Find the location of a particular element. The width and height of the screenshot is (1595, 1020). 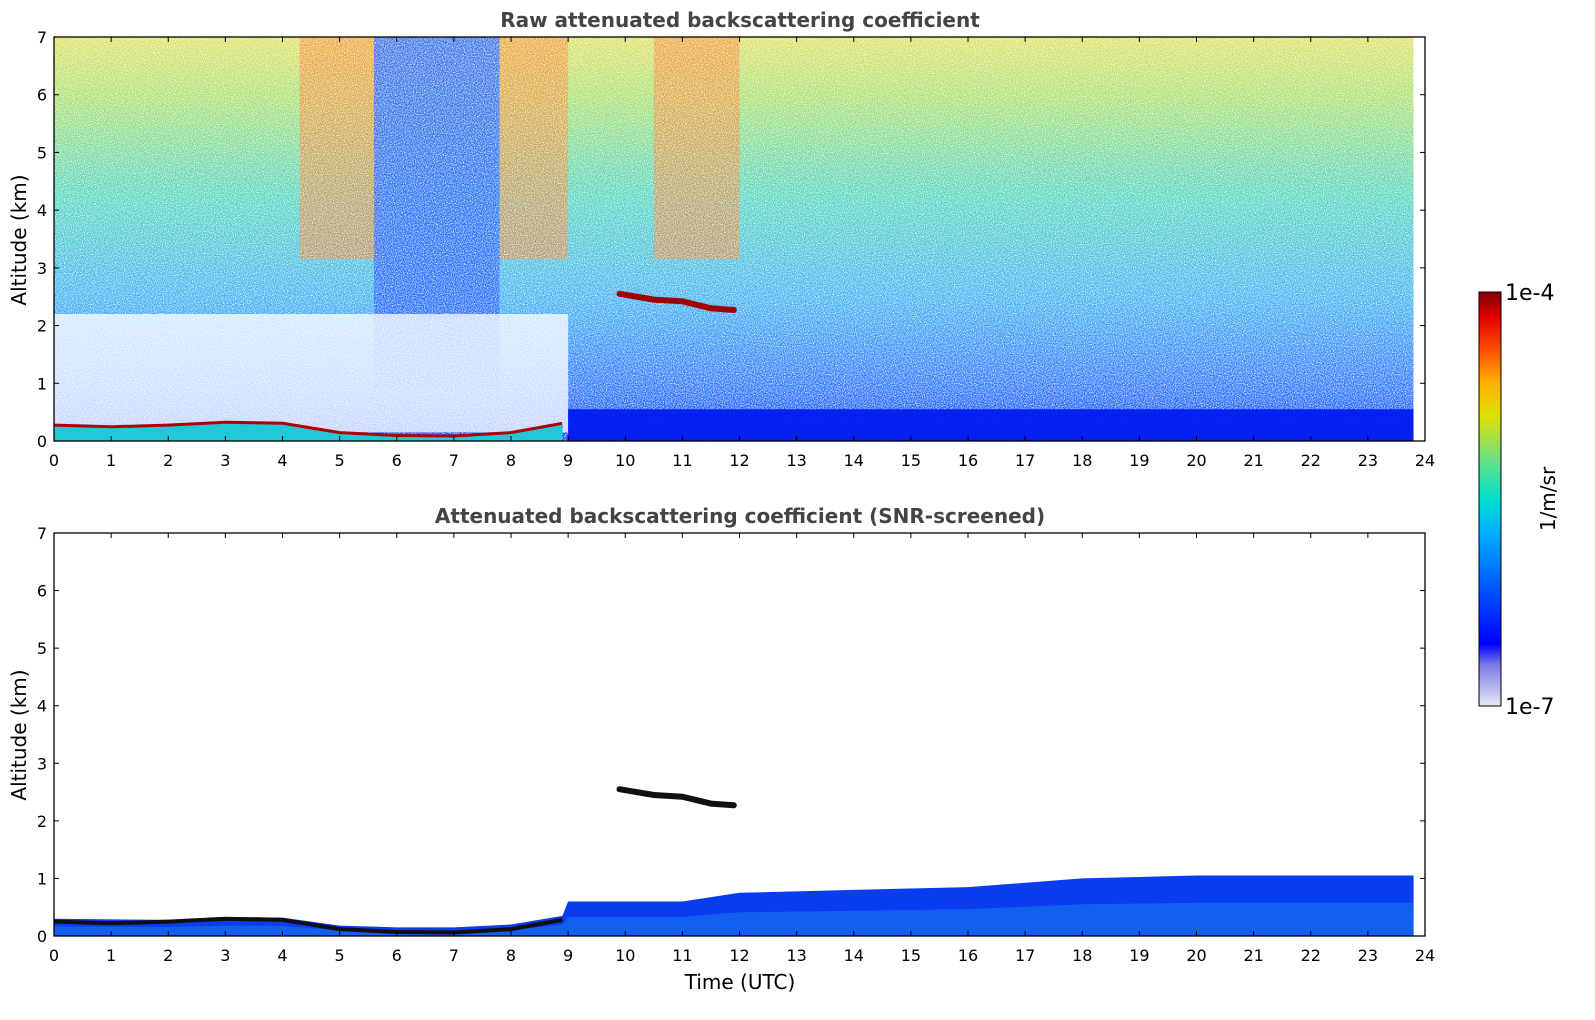

boundary-layer is located at coordinates (308, 925).